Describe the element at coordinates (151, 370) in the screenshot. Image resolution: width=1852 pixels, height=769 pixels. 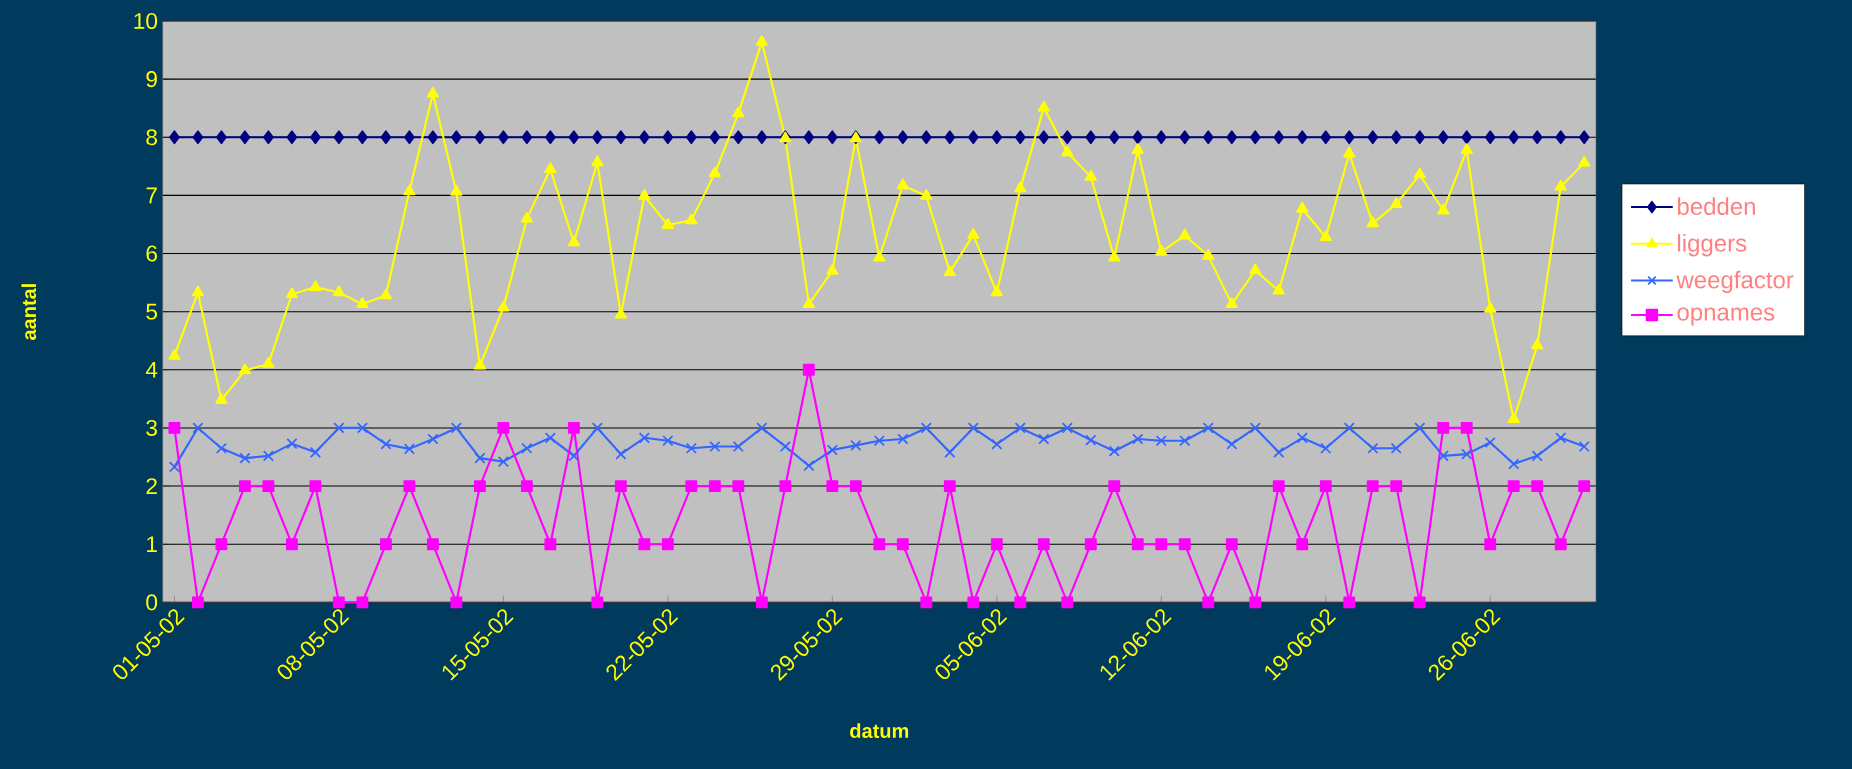
I see `y-tick-label: 4` at that location.